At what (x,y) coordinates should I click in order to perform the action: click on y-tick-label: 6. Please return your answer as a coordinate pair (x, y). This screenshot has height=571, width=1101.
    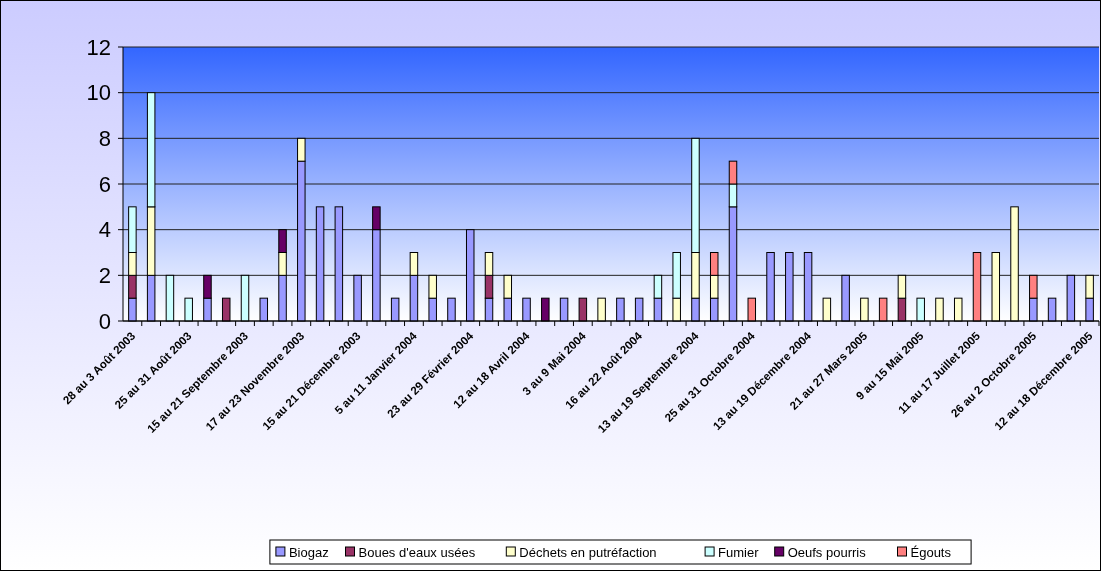
    Looking at the image, I should click on (104, 184).